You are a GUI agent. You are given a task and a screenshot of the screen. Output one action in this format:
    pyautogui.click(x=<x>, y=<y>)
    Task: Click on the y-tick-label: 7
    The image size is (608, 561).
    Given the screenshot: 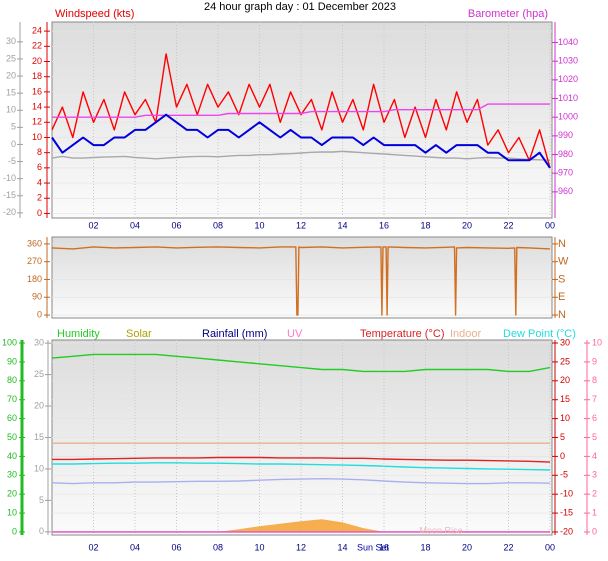 What is the action you would take?
    pyautogui.click(x=594, y=399)
    